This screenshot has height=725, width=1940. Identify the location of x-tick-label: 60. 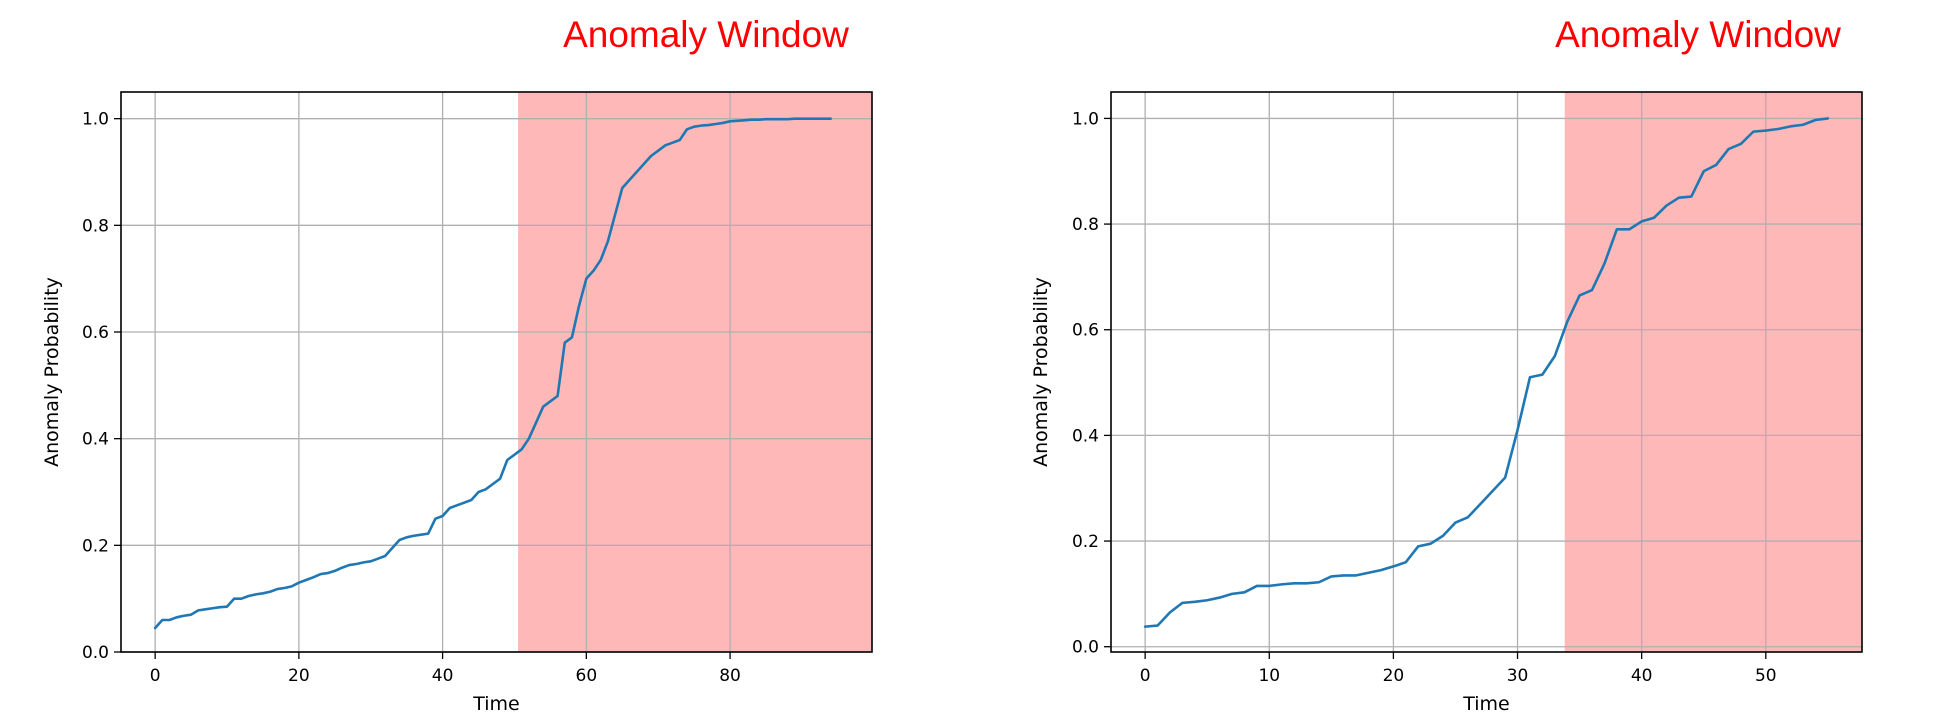
(587, 676).